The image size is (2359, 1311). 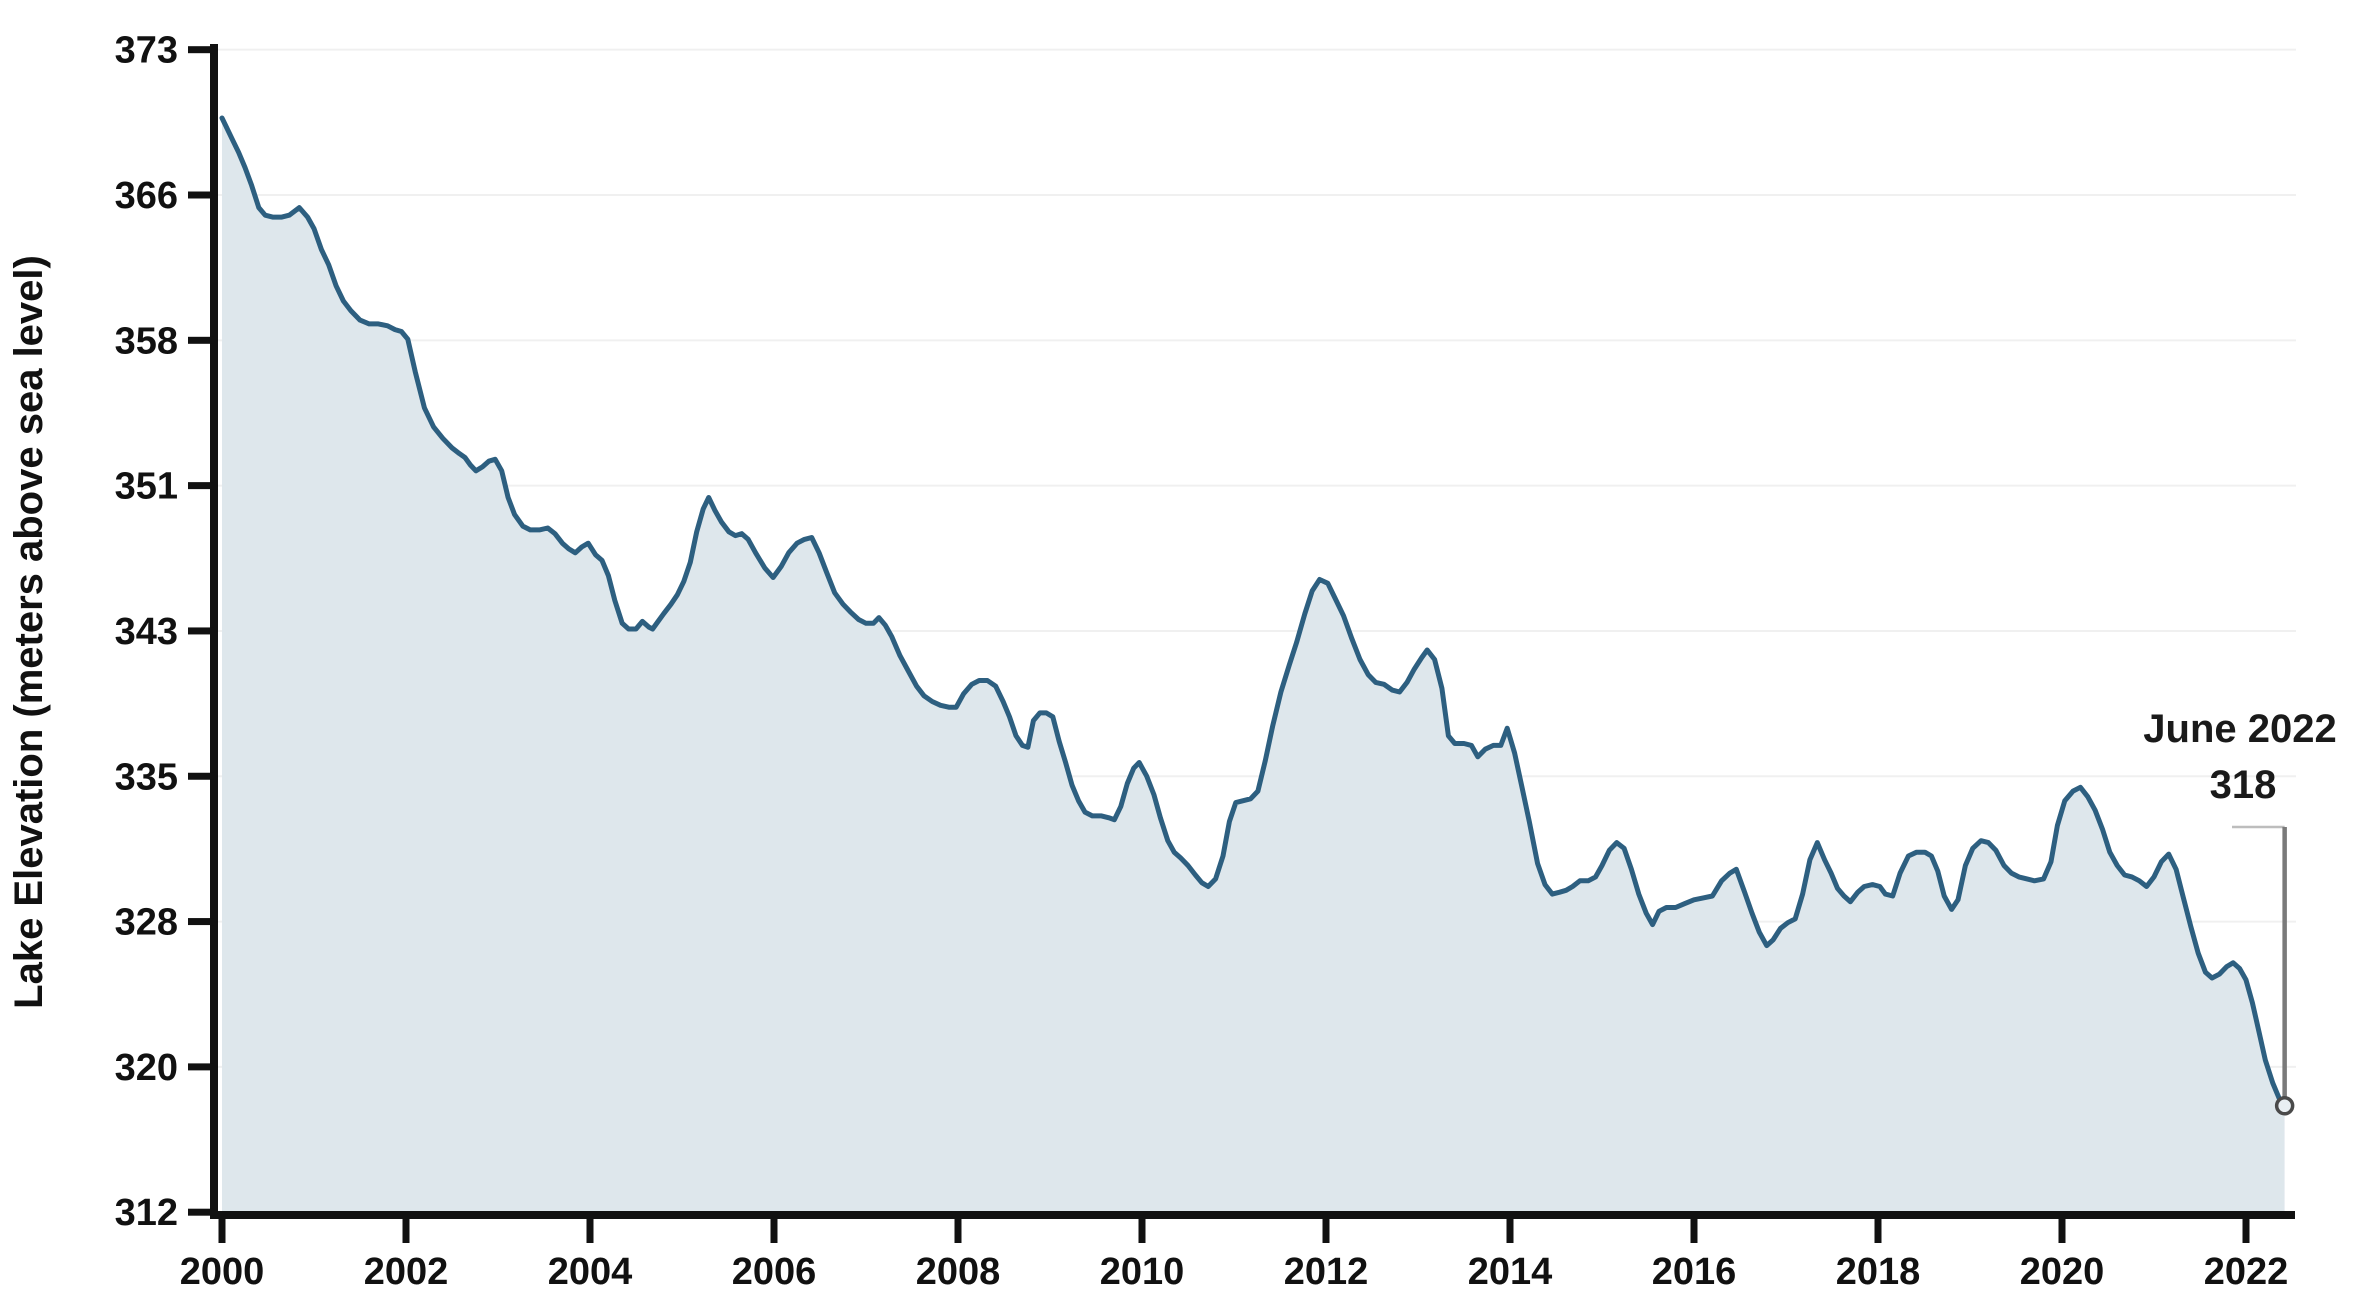 I want to click on x-tick-label: 2014, so click(x=1510, y=1272).